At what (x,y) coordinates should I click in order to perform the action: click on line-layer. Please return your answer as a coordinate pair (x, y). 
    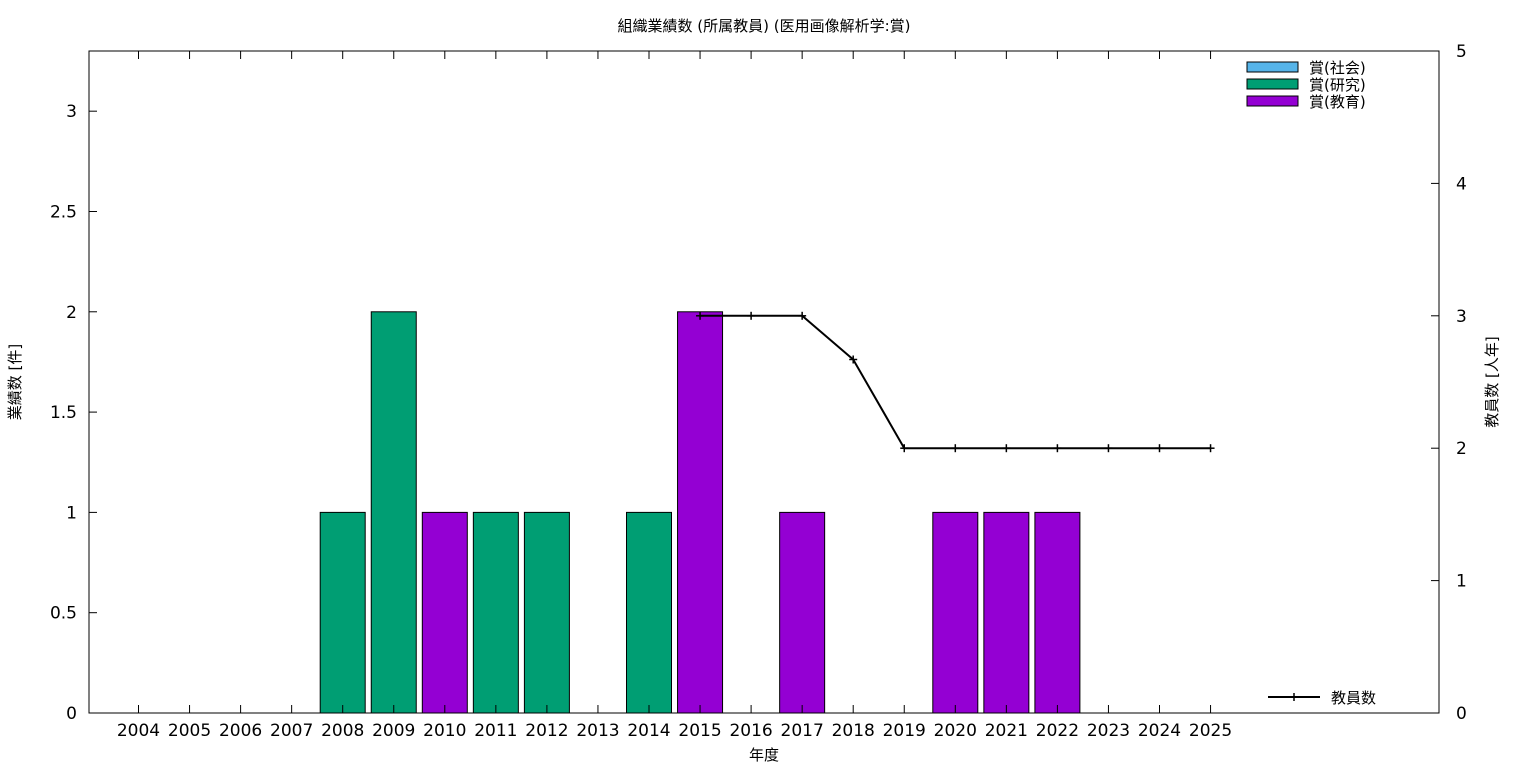
    Looking at the image, I should click on (955, 382).